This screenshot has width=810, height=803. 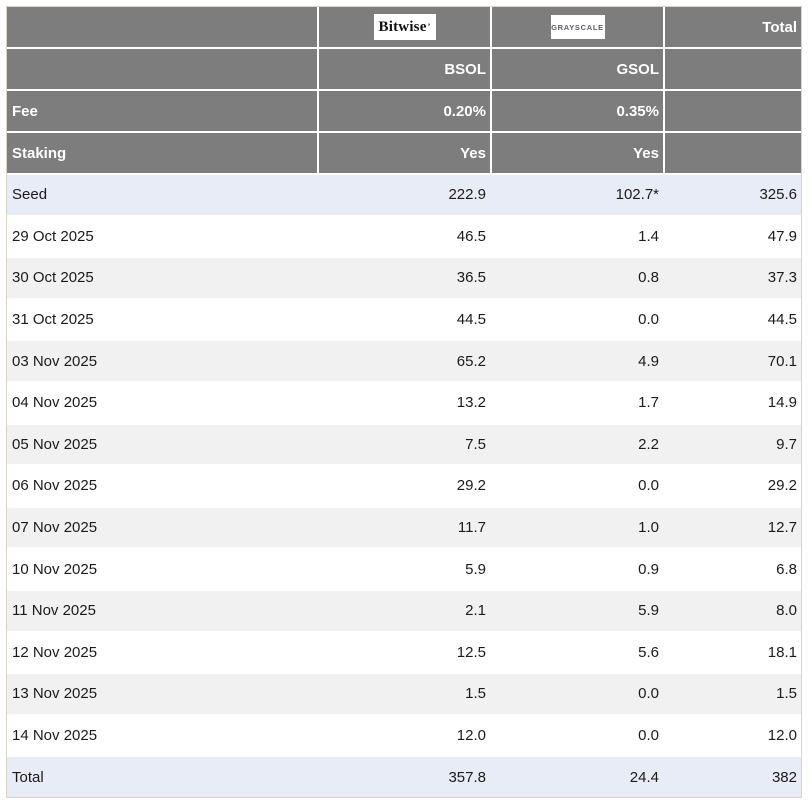 I want to click on total-value-cell: 18.1, so click(x=782, y=652).